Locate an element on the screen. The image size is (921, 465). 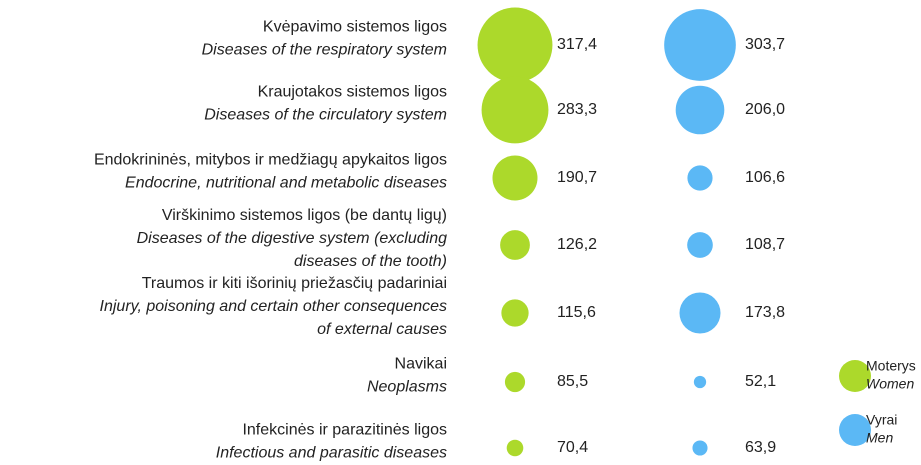
value-label: 85,5 is located at coordinates (572, 381).